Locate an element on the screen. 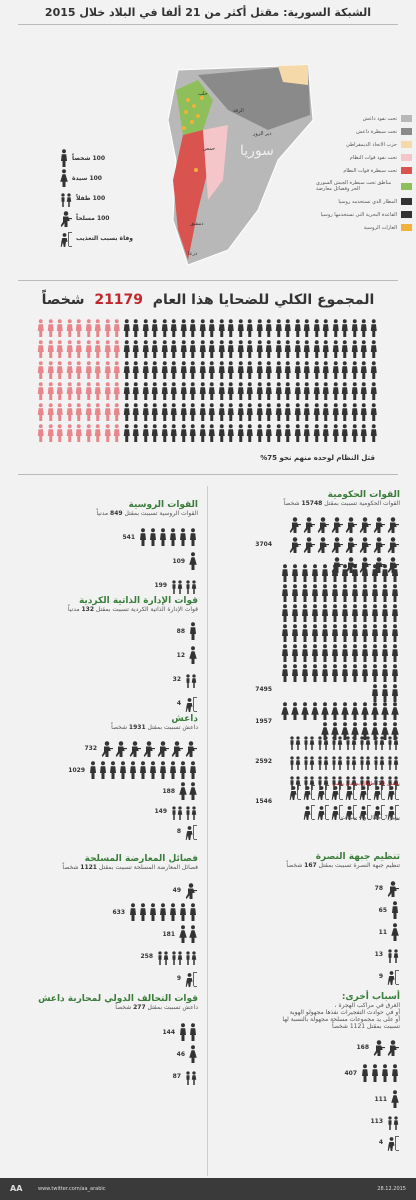  section-divider is located at coordinates (208, 280).